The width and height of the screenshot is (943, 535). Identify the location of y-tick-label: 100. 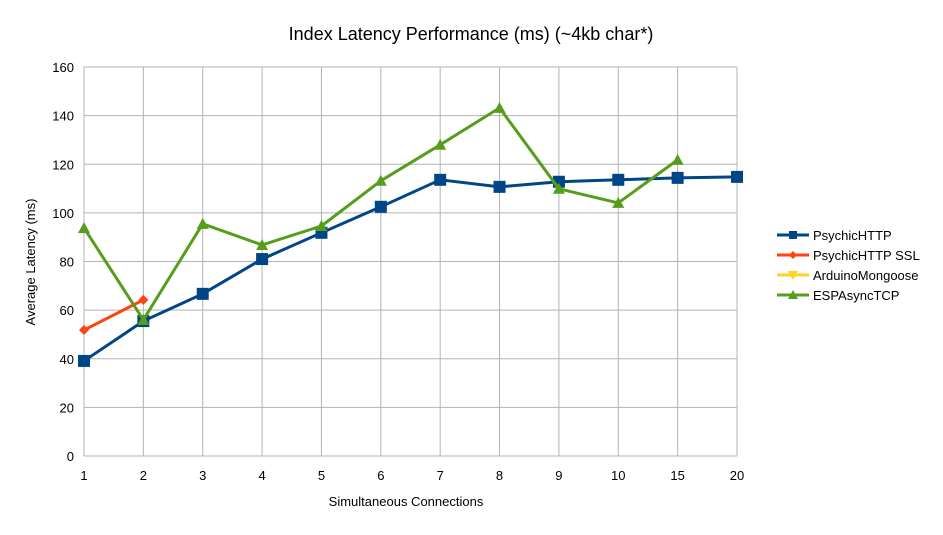
(63, 213).